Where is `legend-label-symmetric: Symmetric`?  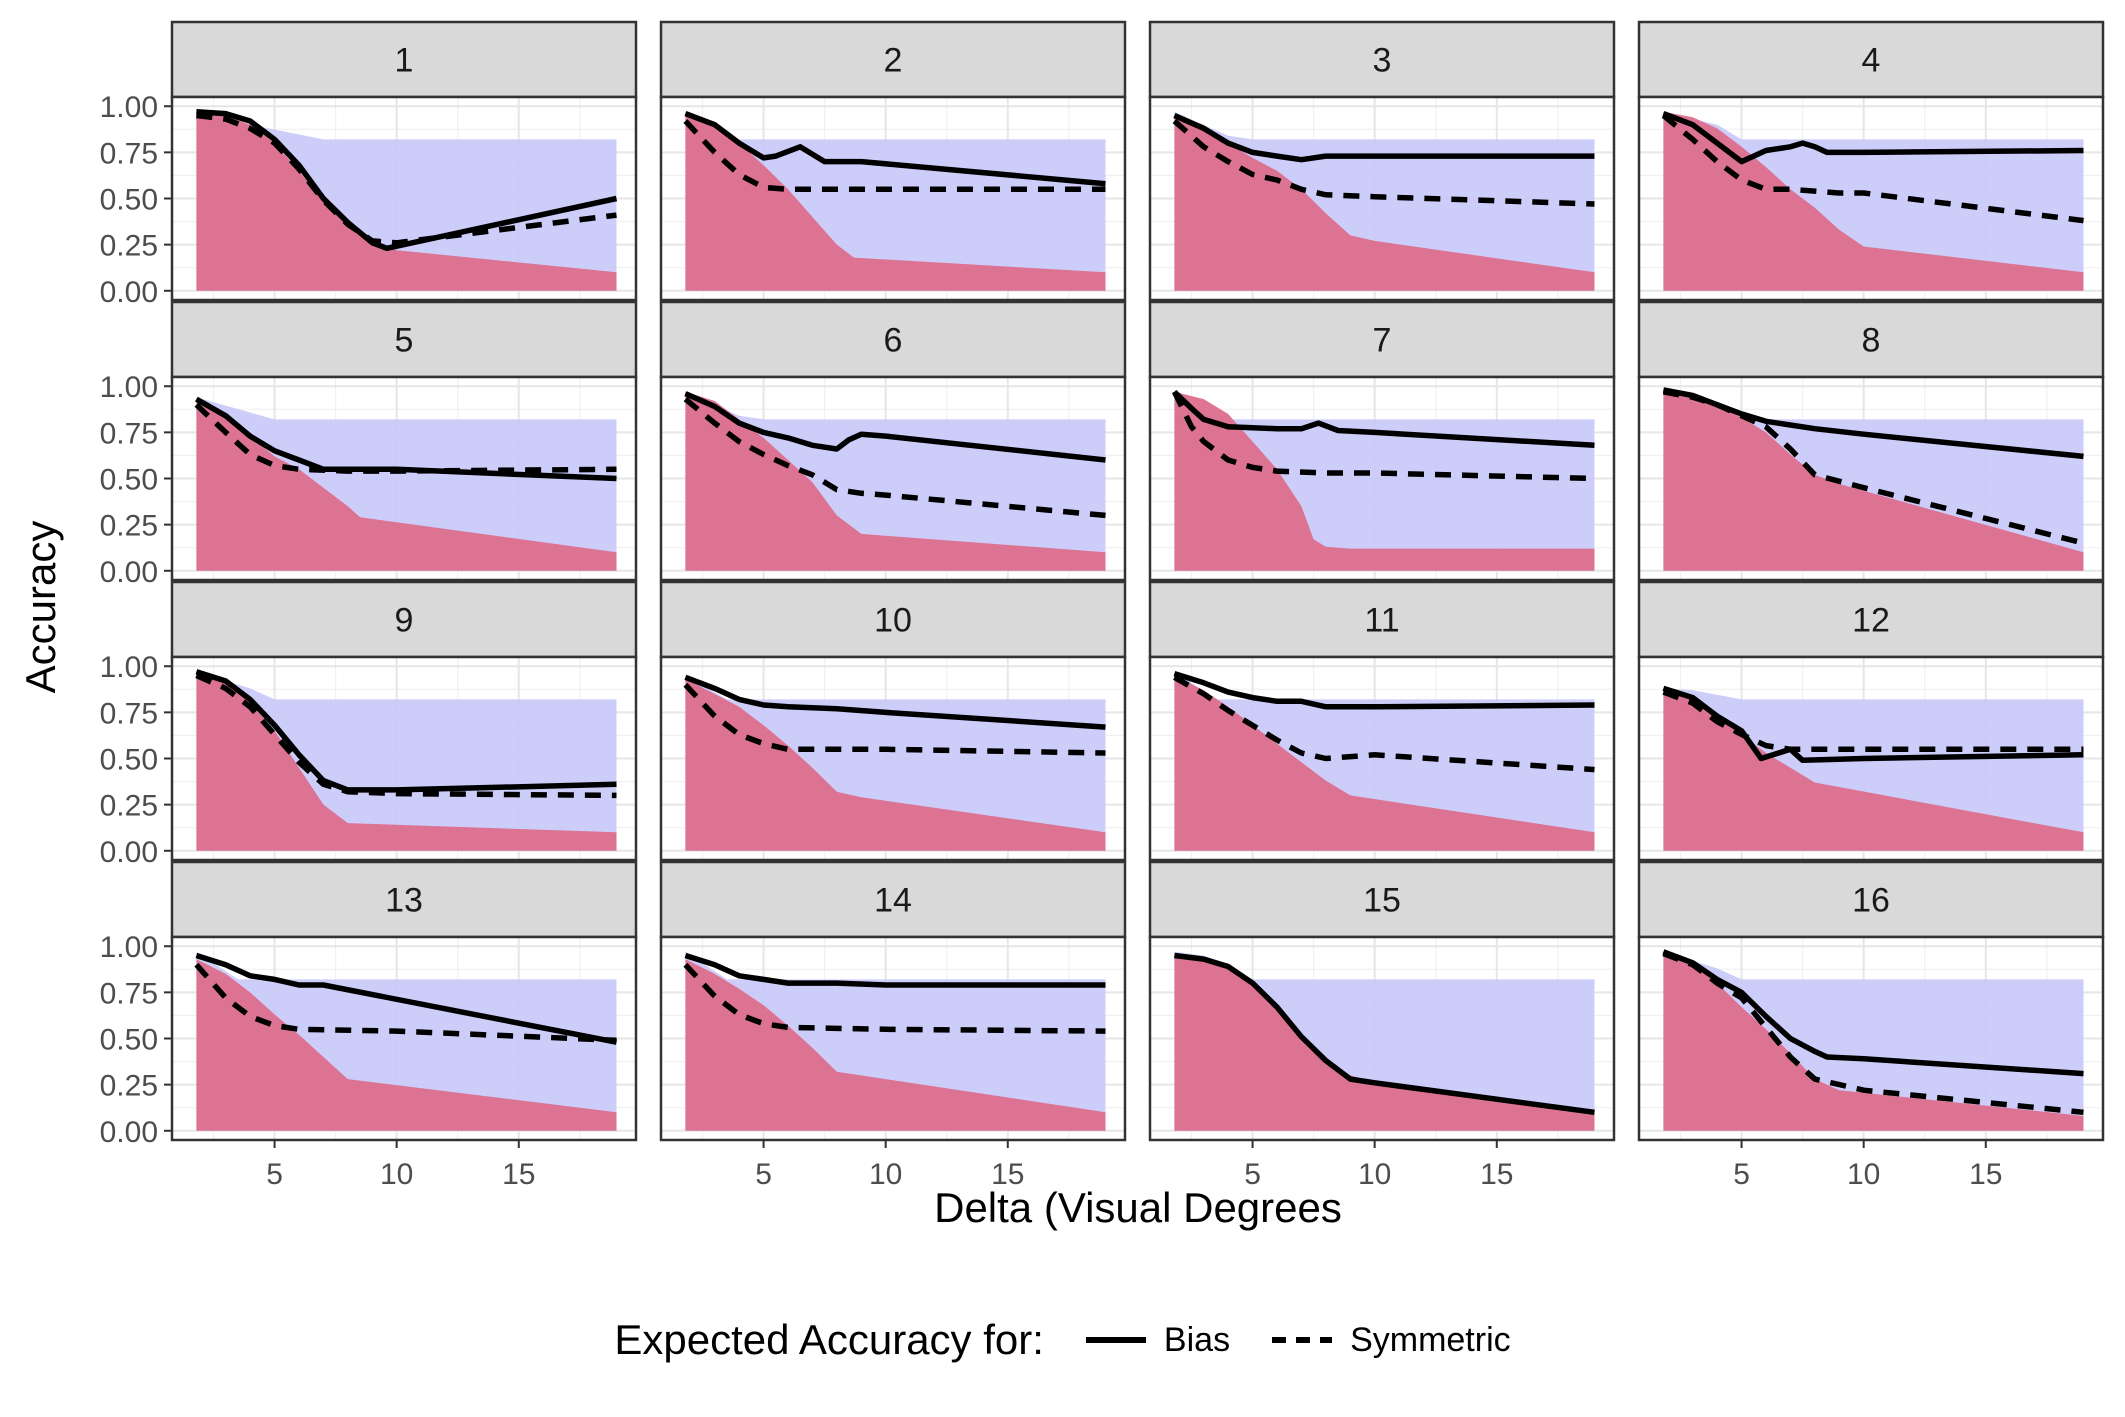
legend-label-symmetric: Symmetric is located at coordinates (1430, 1339).